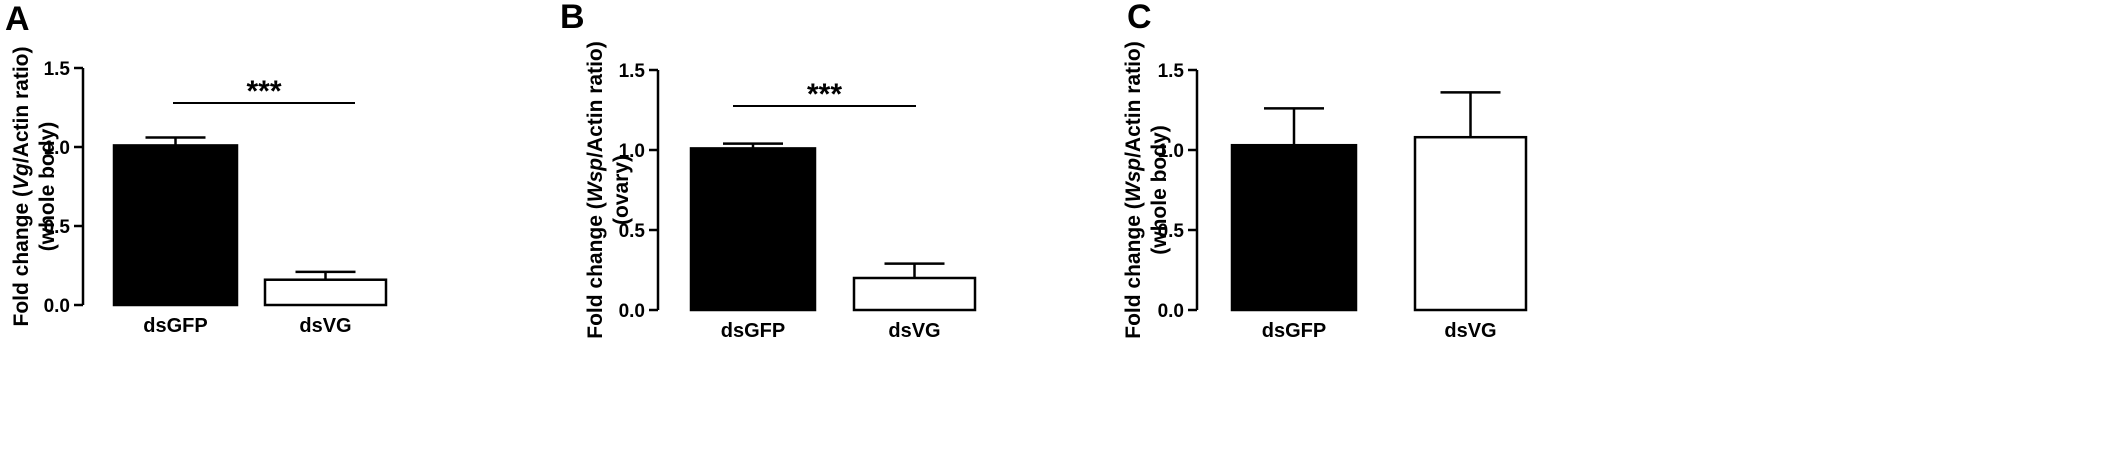 The width and height of the screenshot is (2124, 455). What do you see at coordinates (34, 186) in the screenshot?
I see `y-axis-label: Fold change (Vg/Actin ratio)(whole body)` at bounding box center [34, 186].